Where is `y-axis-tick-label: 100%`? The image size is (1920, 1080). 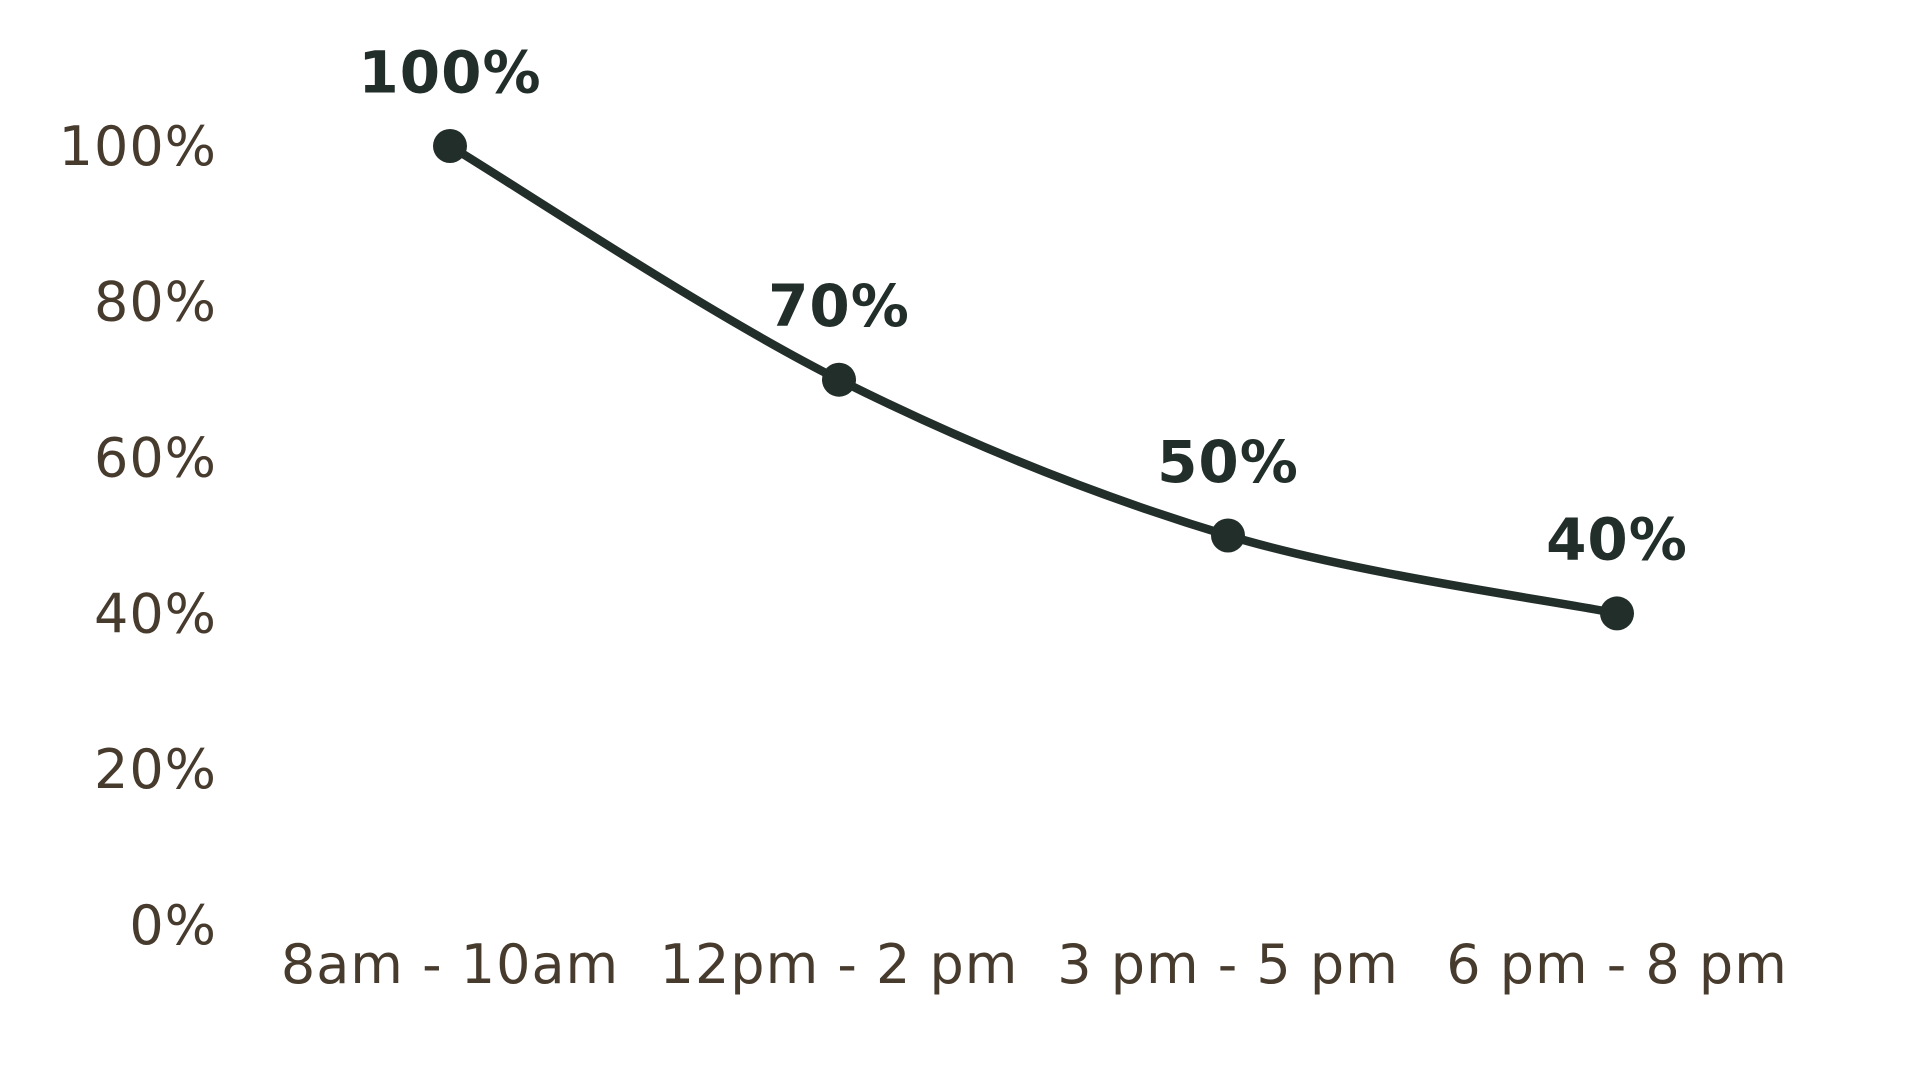 y-axis-tick-label: 100% is located at coordinates (138, 146).